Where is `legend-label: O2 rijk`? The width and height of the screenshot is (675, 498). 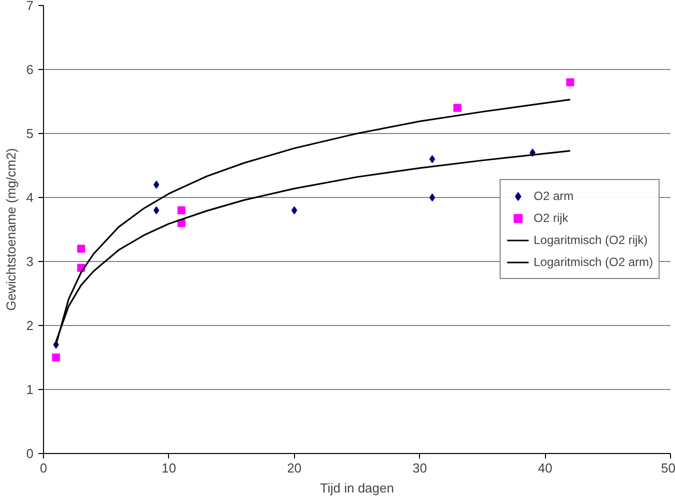
legend-label: O2 rijk is located at coordinates (551, 218).